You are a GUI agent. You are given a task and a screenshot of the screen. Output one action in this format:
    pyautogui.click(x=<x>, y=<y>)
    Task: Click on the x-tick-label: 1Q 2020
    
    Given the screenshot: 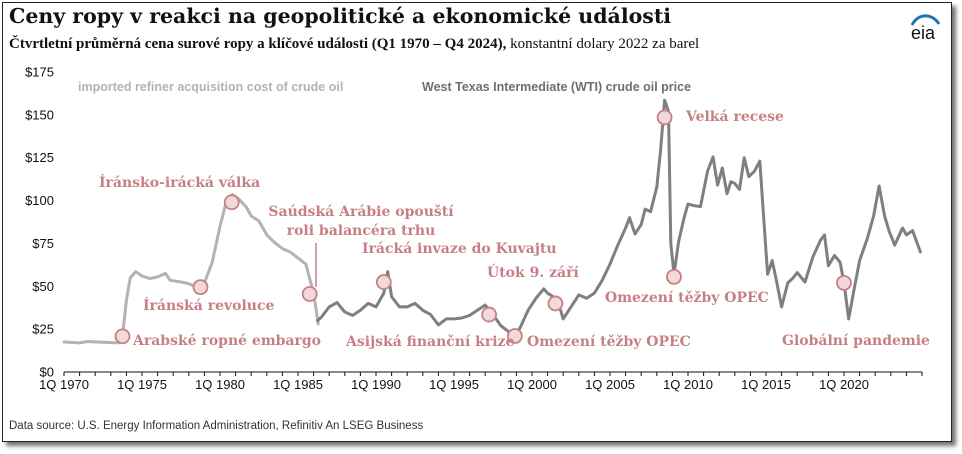 What is the action you would take?
    pyautogui.click(x=844, y=384)
    